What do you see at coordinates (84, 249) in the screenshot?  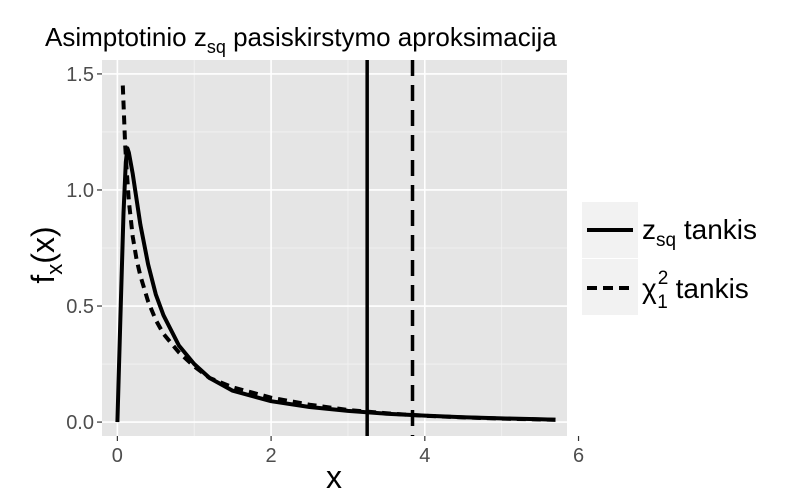 I see `y-axis-ticks: 0.0 0.5 1.0 1.5` at bounding box center [84, 249].